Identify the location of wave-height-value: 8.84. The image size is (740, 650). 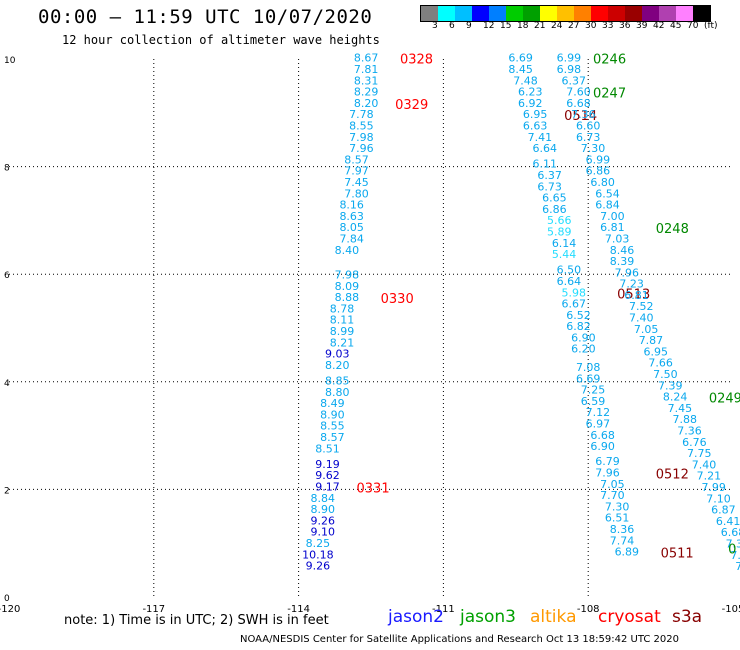
(322, 498).